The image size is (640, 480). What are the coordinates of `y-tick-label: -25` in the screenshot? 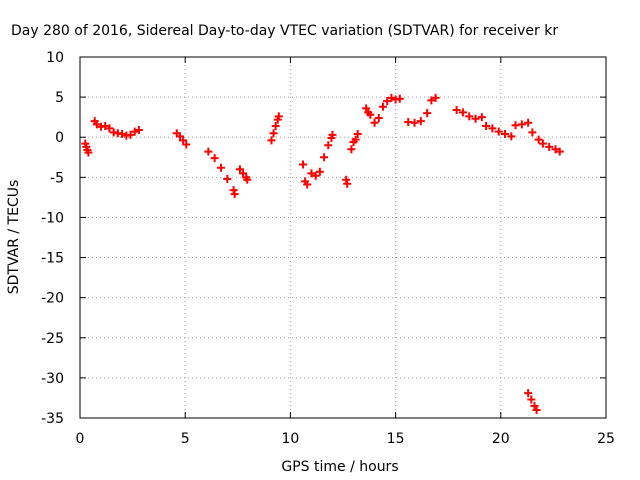 It's located at (52, 339).